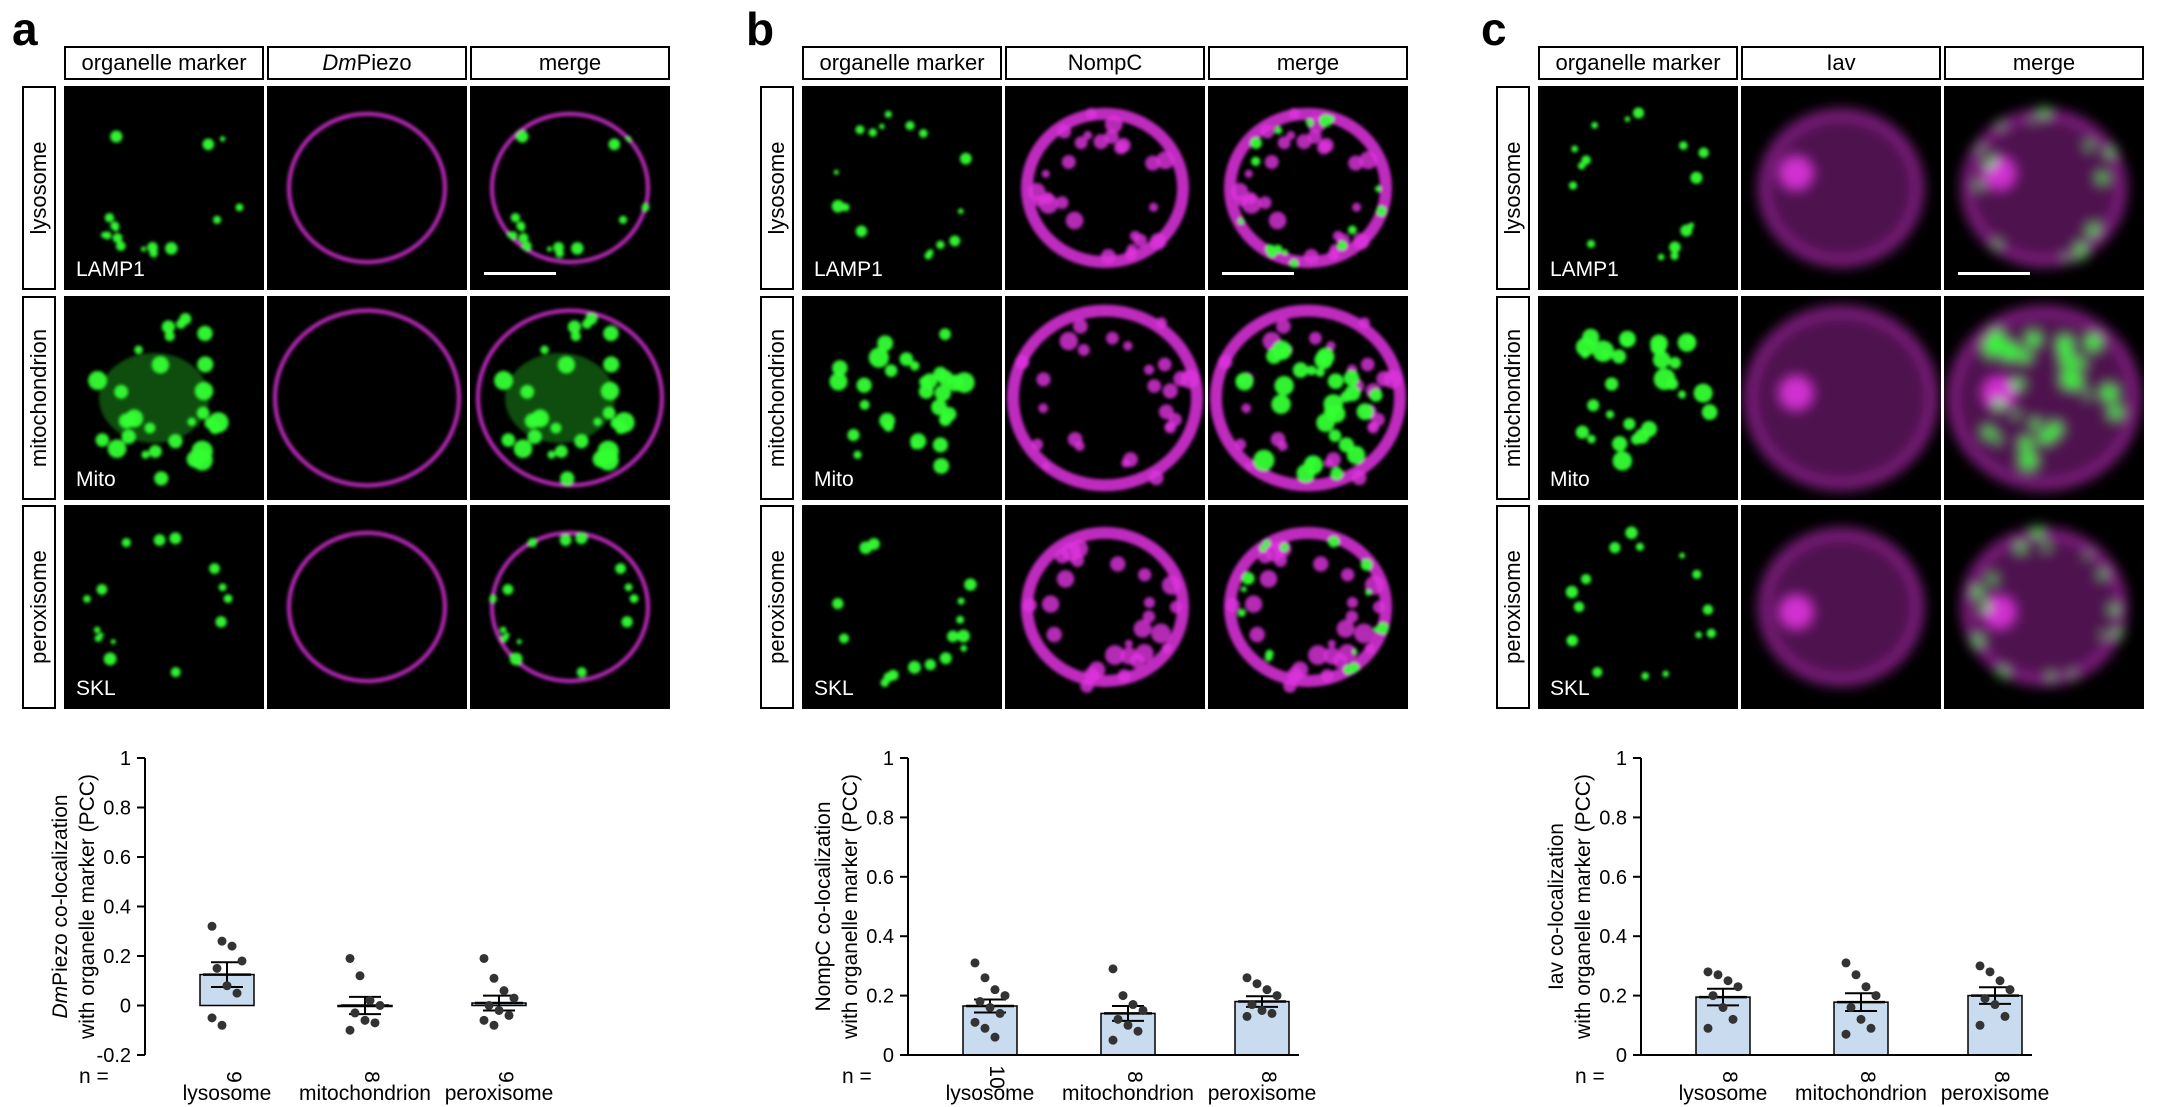 This screenshot has height=1107, width=2162. What do you see at coordinates (1258, 273) in the screenshot?
I see `scale-bar` at bounding box center [1258, 273].